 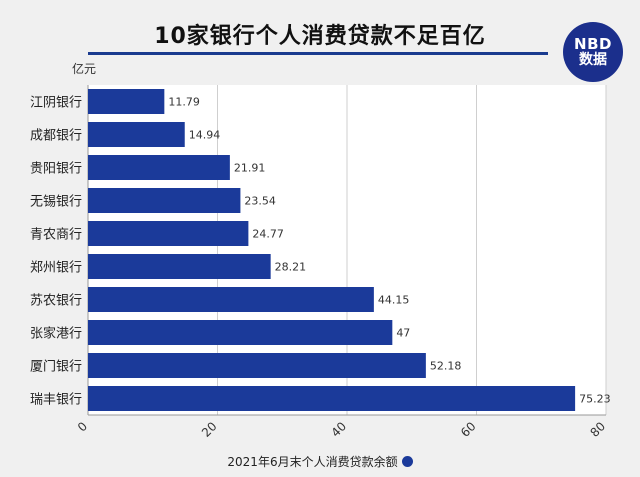 What do you see at coordinates (250, 168) in the screenshot?
I see `data-label: 21.91` at bounding box center [250, 168].